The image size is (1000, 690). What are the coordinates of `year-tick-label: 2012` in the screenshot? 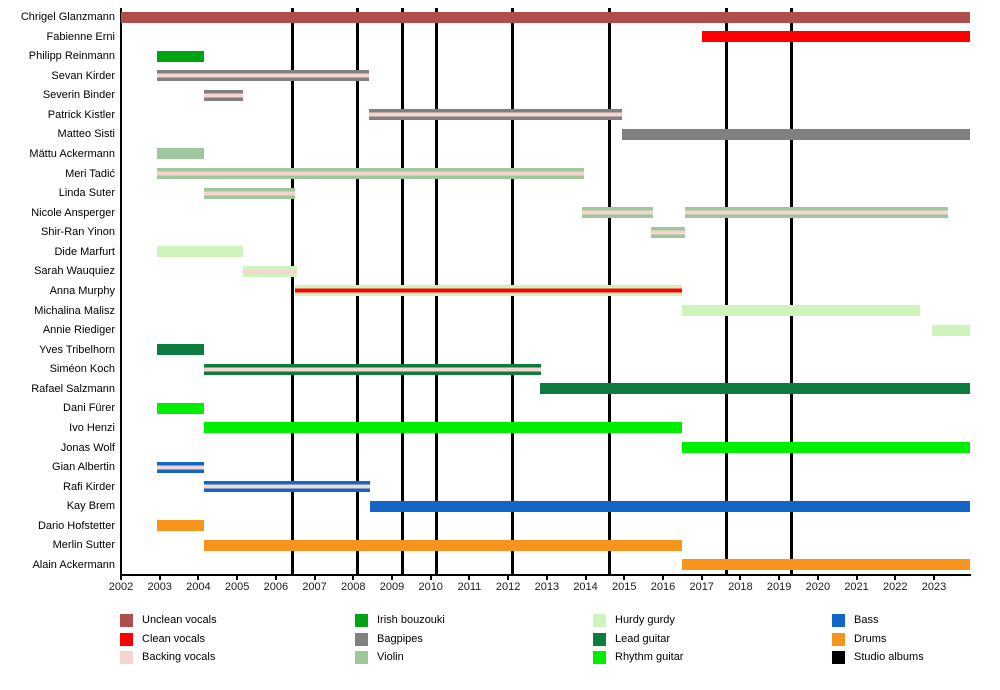 It's located at (508, 587).